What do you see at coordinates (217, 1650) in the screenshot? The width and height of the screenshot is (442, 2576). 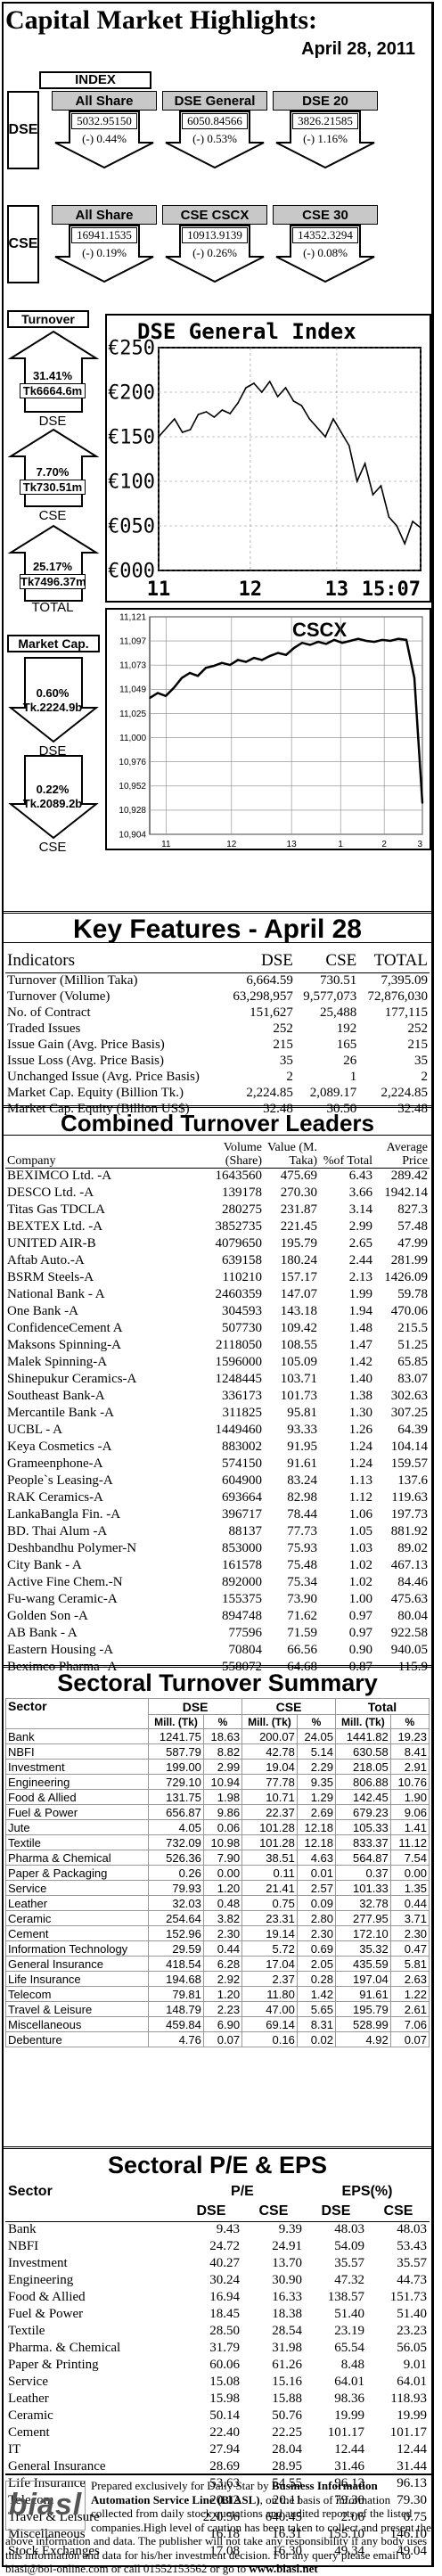 I see `table-row: Eastern Housing -A 70804 66.56 0.90 940.05` at bounding box center [217, 1650].